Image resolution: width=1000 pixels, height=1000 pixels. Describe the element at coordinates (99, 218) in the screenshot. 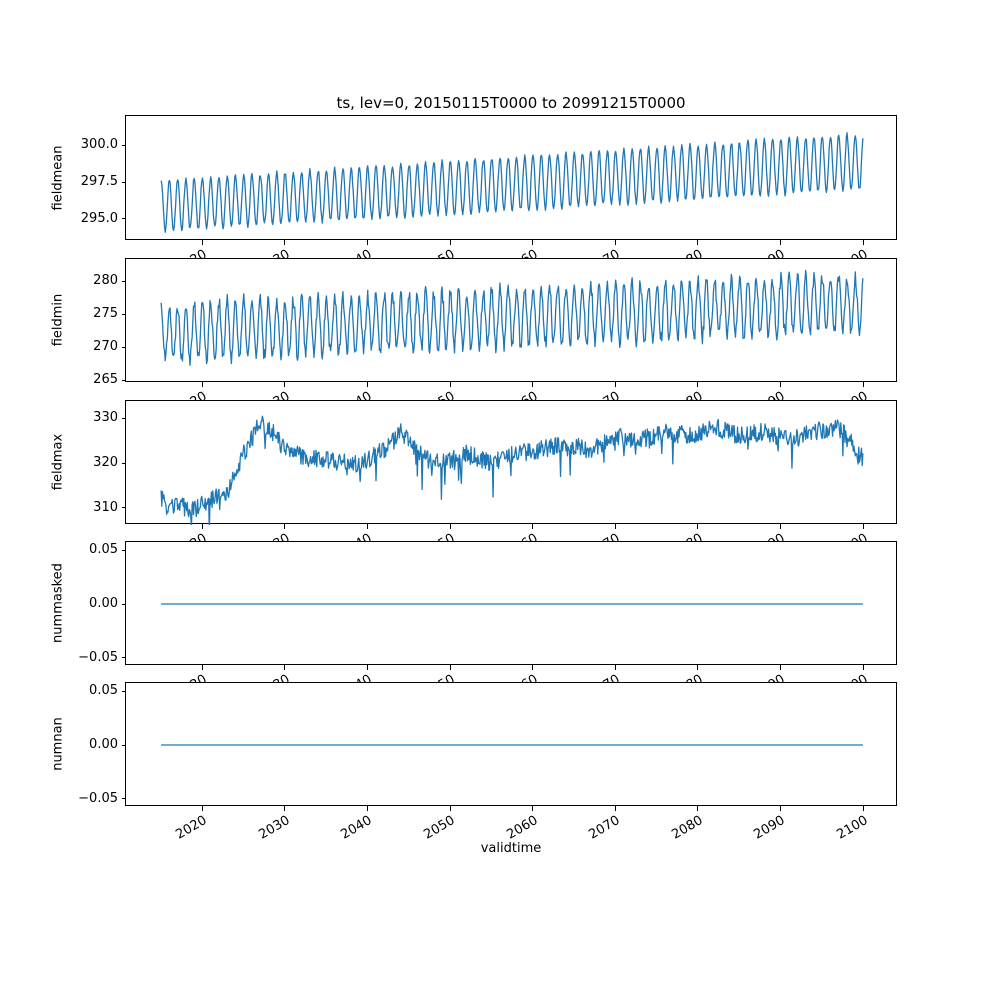

I see `y-tick-label: 295.0` at that location.